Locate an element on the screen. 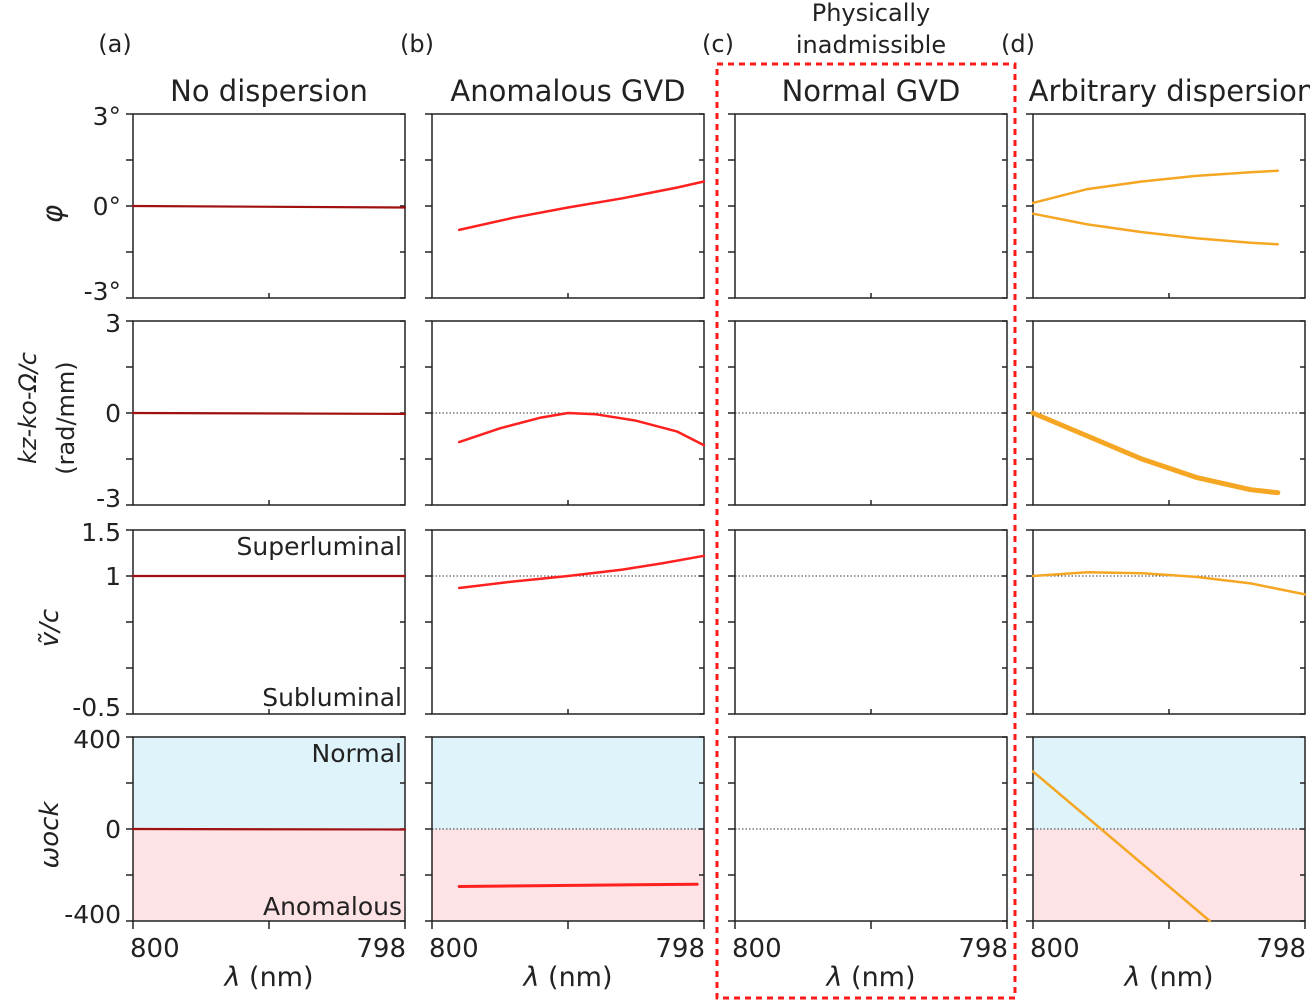 The image size is (1310, 1001). panel-a-v is located at coordinates (266, 622).